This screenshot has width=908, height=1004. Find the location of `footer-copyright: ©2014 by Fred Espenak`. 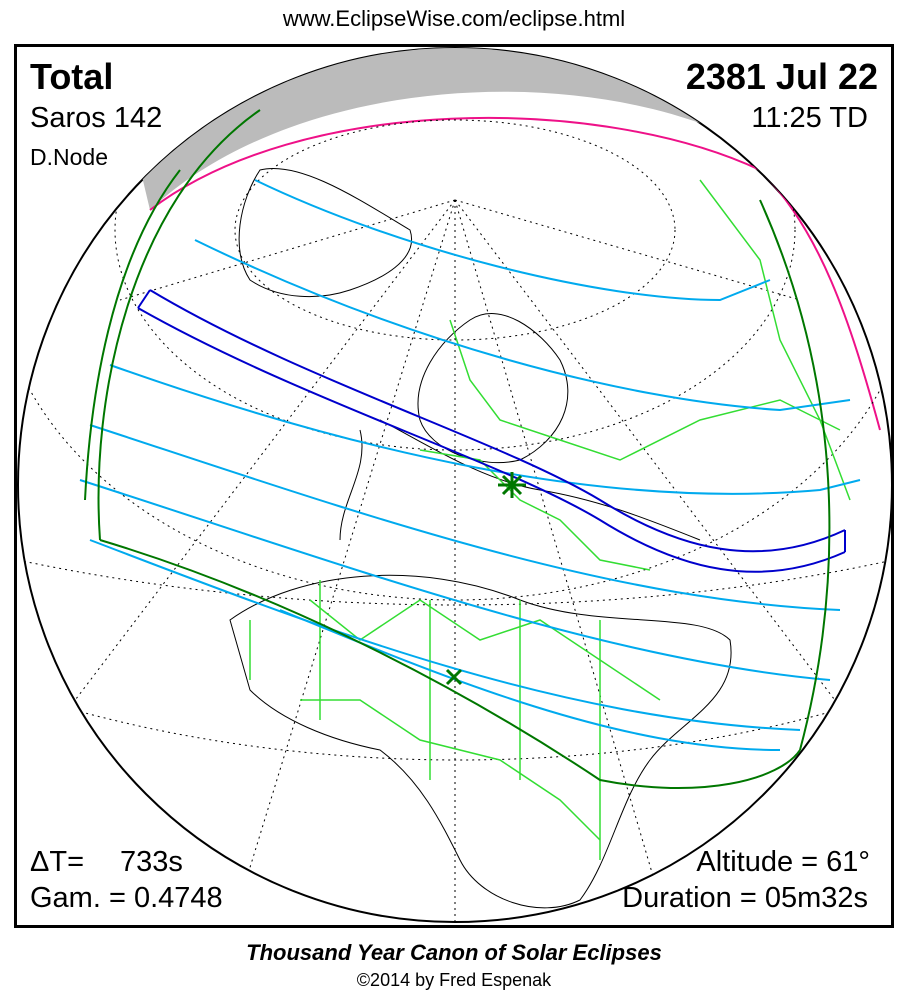

footer-copyright: ©2014 by Fred Espenak is located at coordinates (454, 980).